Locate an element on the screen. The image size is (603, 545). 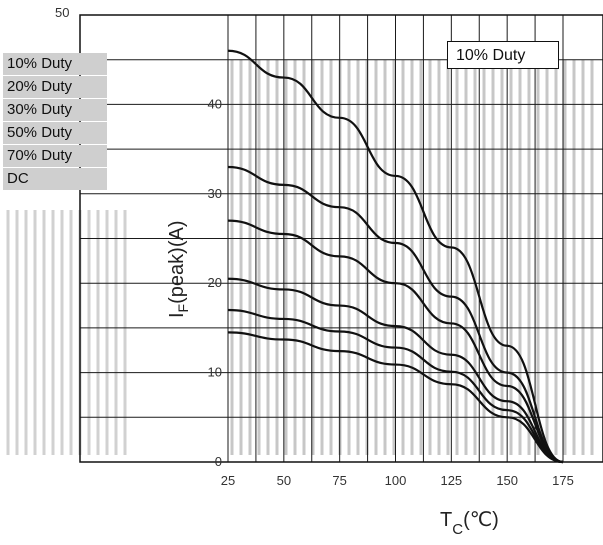
legend-item: 30% Duty is located at coordinates (55, 110).